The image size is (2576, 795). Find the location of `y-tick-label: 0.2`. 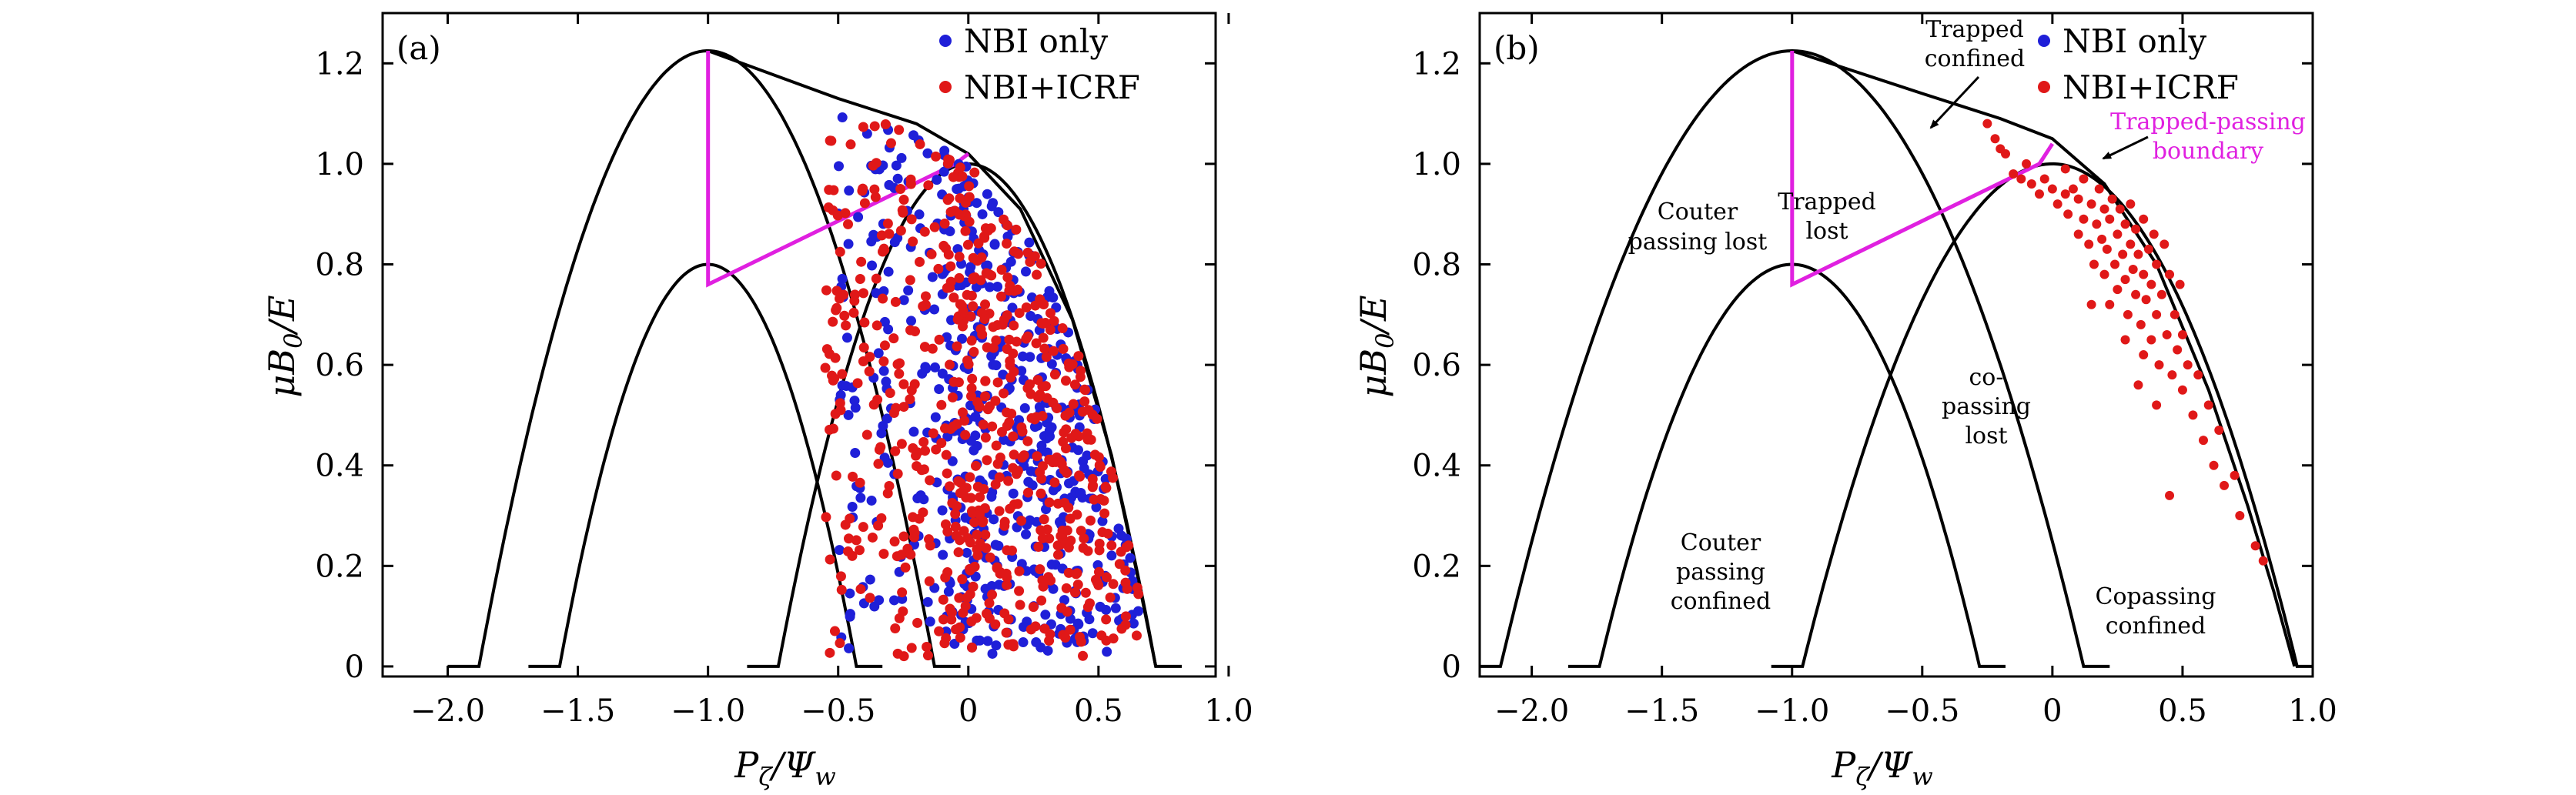

y-tick-label: 0.2 is located at coordinates (1437, 566).